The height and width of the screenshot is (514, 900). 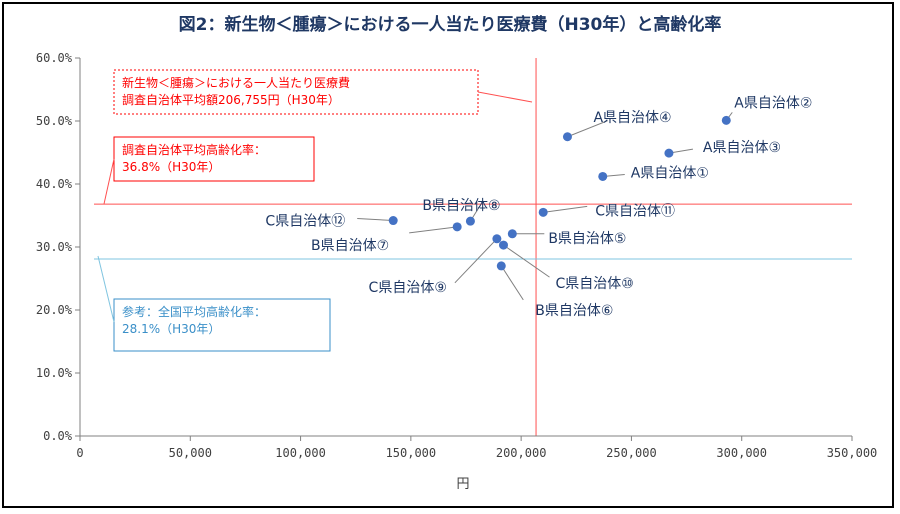 I want to click on point-label: B県自治体⑤, so click(x=587, y=239).